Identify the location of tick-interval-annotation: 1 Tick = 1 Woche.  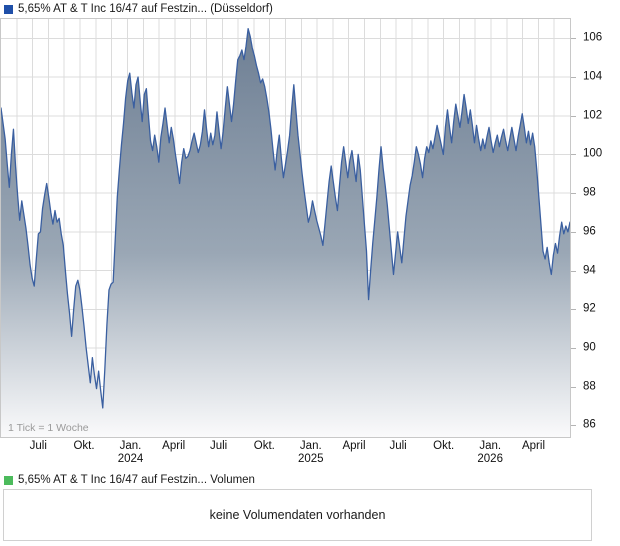
(48, 428).